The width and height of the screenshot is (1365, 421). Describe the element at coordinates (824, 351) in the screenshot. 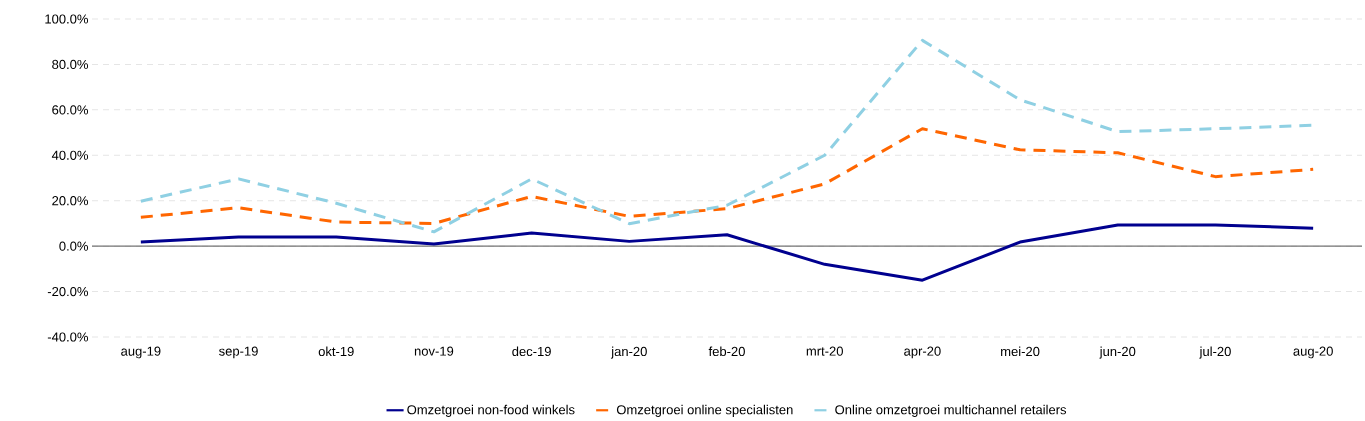

I see `x-tick-label: mrt-20` at that location.